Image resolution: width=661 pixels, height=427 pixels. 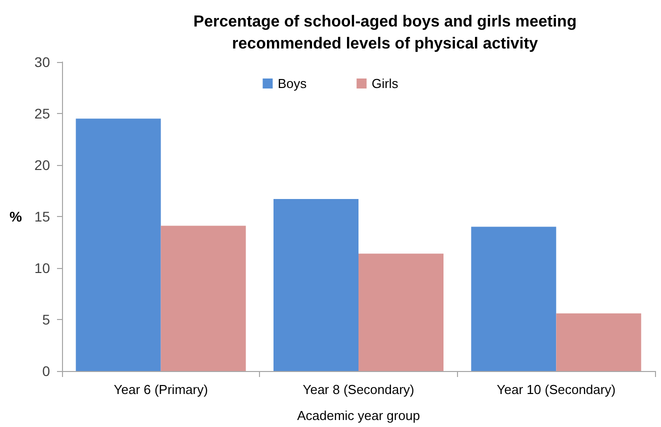 I want to click on x-tick-label: Year 6 (Primary), so click(x=161, y=389).